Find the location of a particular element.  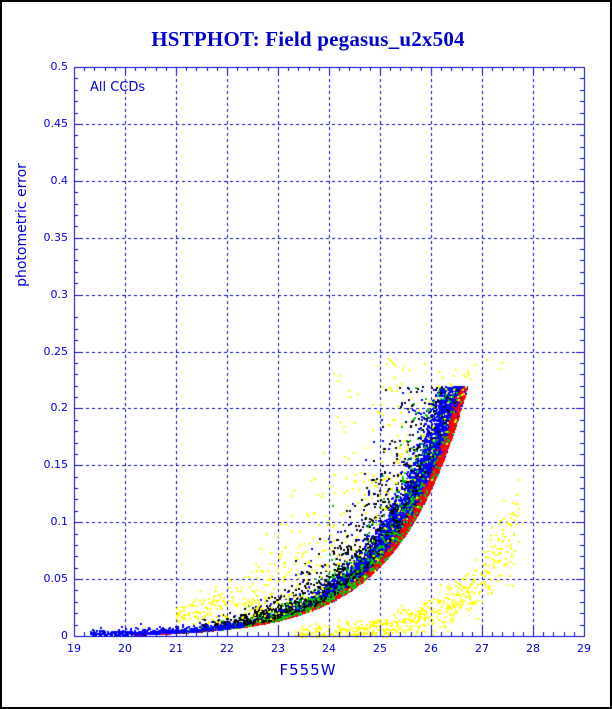

x-tick-label: 27 is located at coordinates (482, 648).